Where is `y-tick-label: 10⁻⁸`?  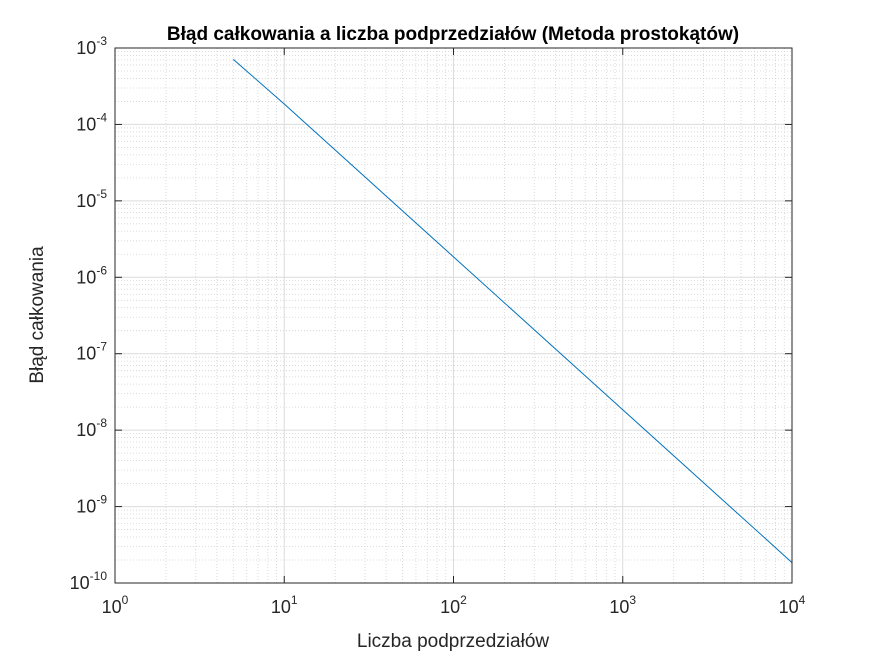 y-tick-label: 10⁻⁸ is located at coordinates (91, 428).